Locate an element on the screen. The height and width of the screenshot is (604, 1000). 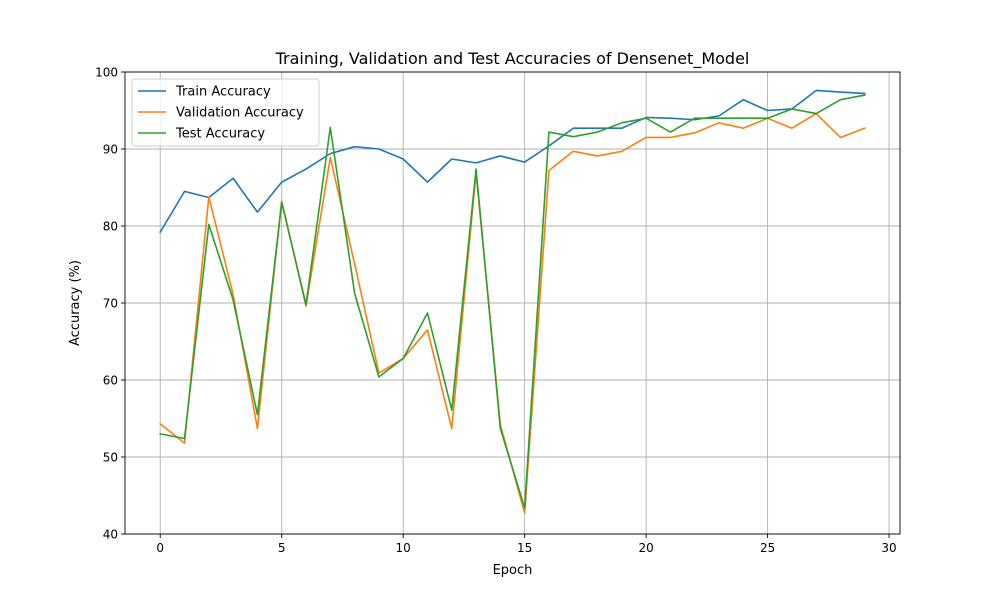
y-tick-label: 90 is located at coordinates (110, 150).